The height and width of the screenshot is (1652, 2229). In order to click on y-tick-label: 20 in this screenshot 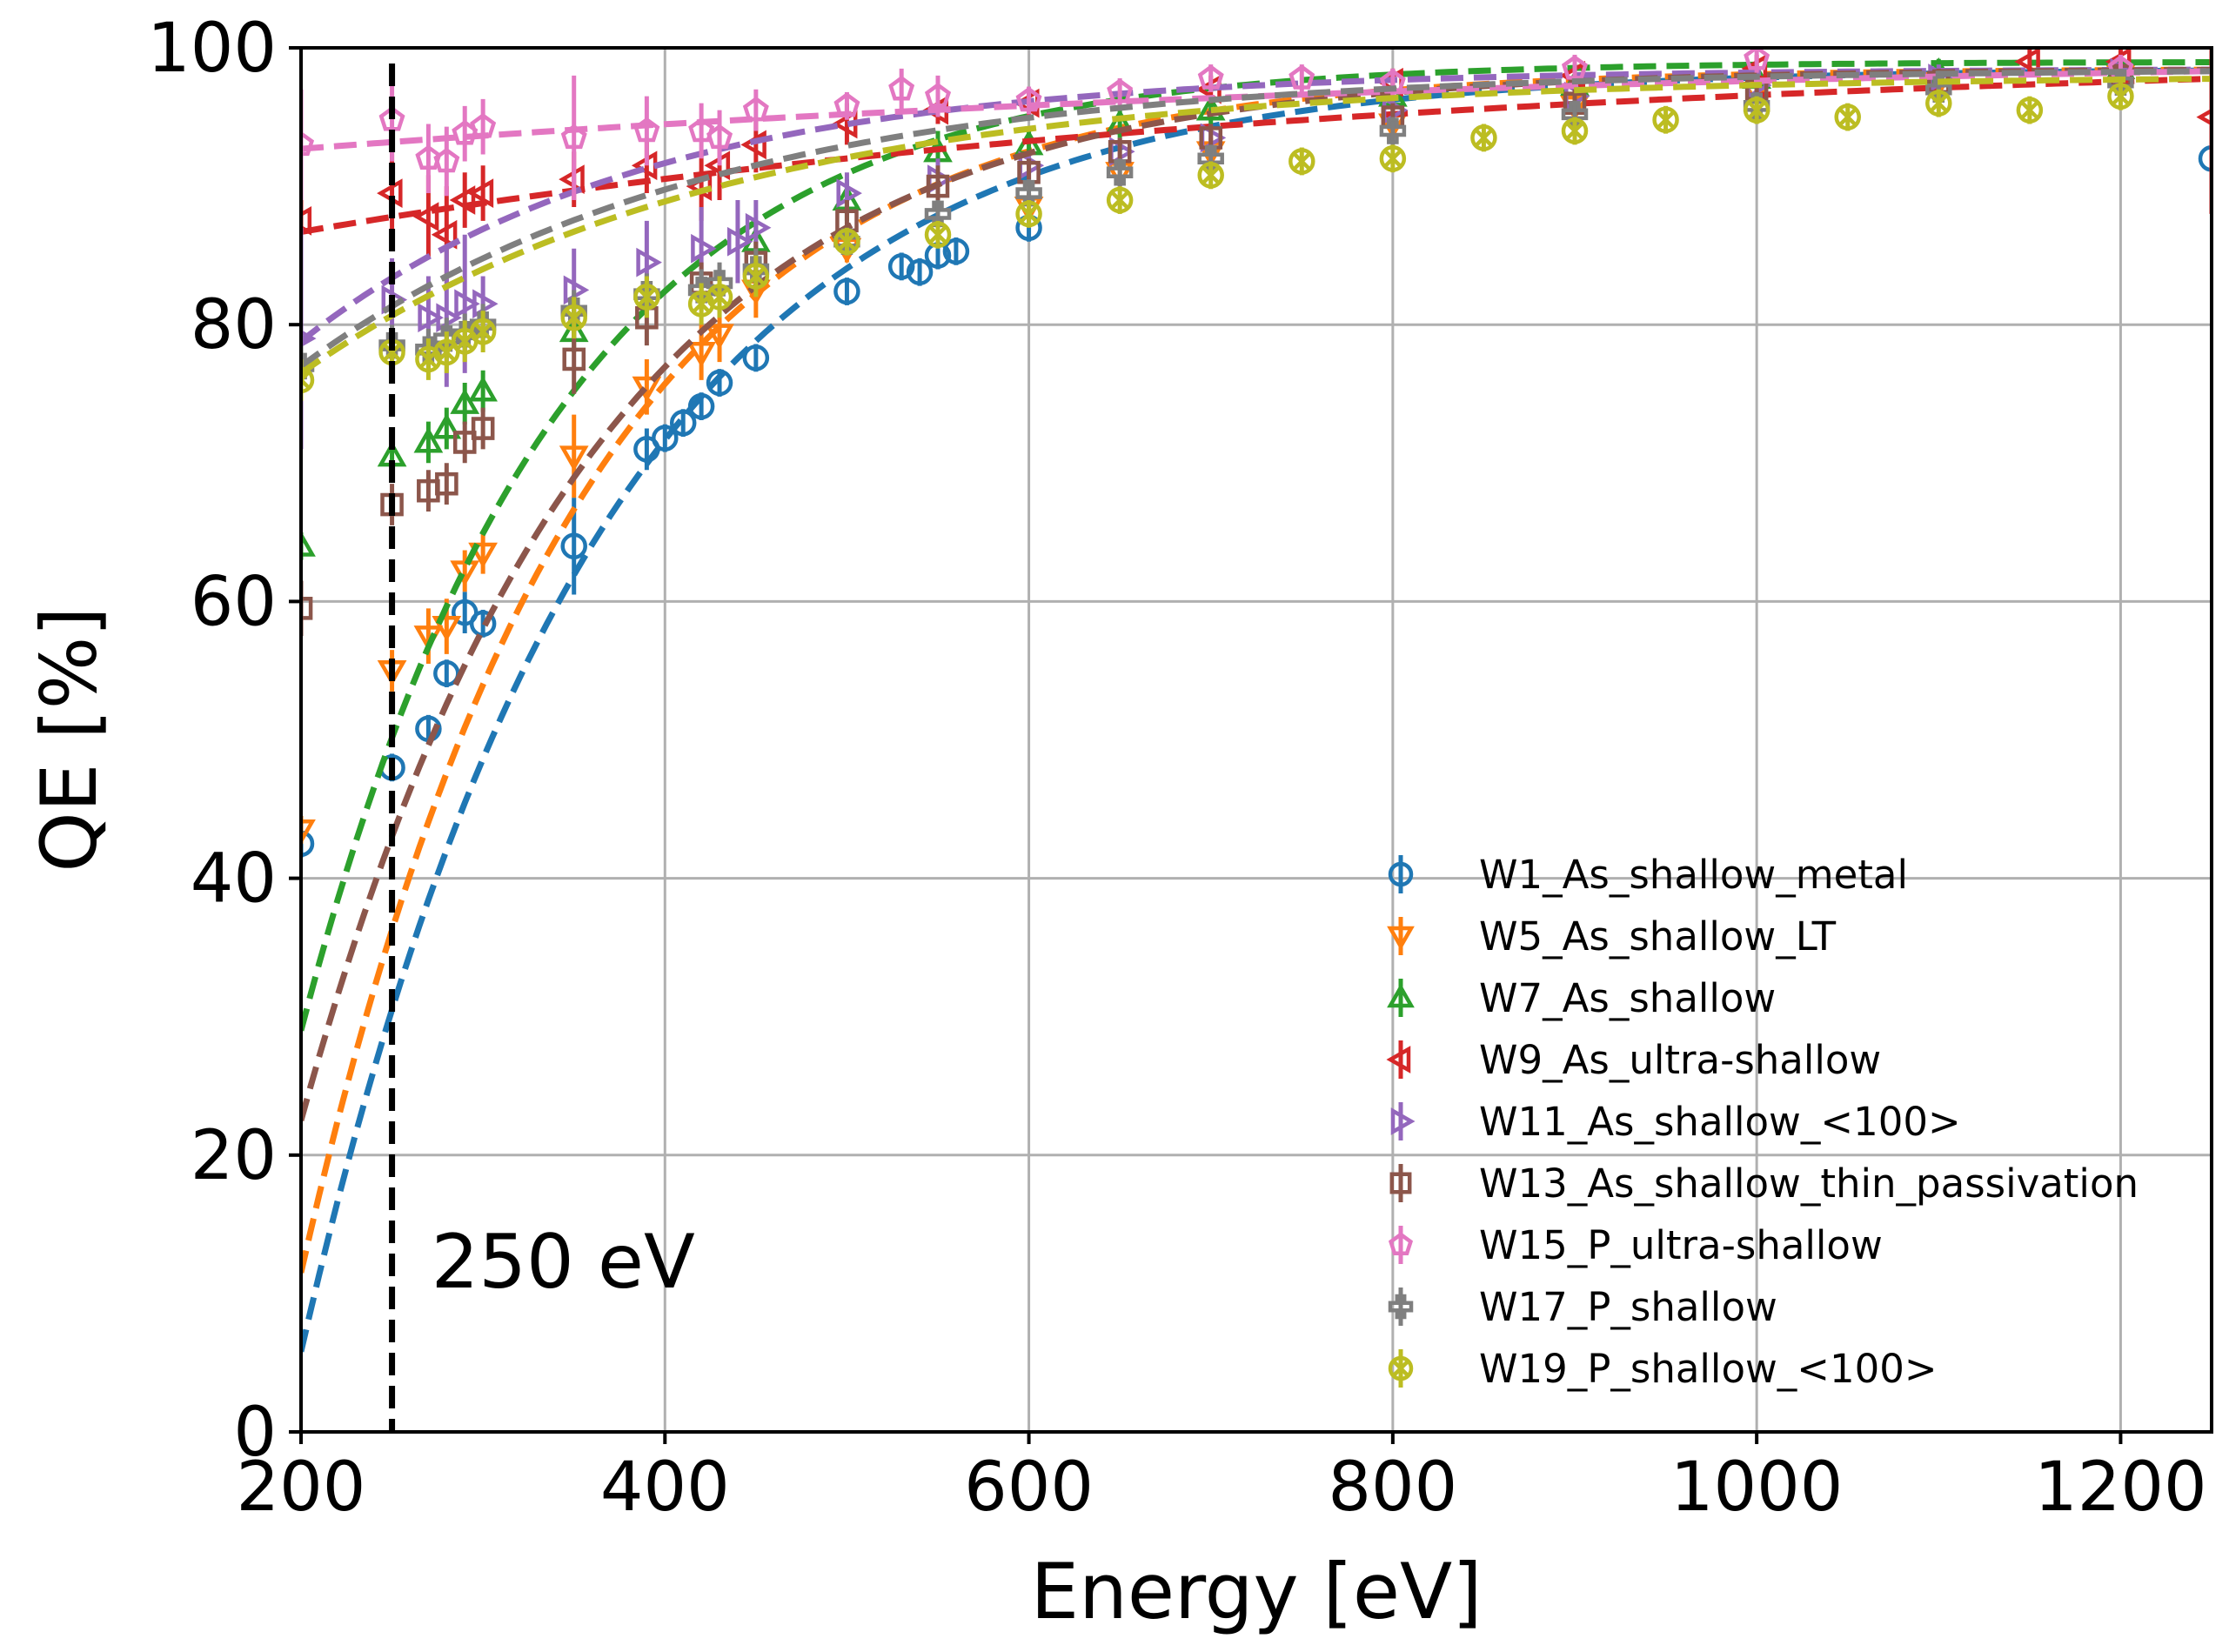, I will do `click(234, 1156)`.